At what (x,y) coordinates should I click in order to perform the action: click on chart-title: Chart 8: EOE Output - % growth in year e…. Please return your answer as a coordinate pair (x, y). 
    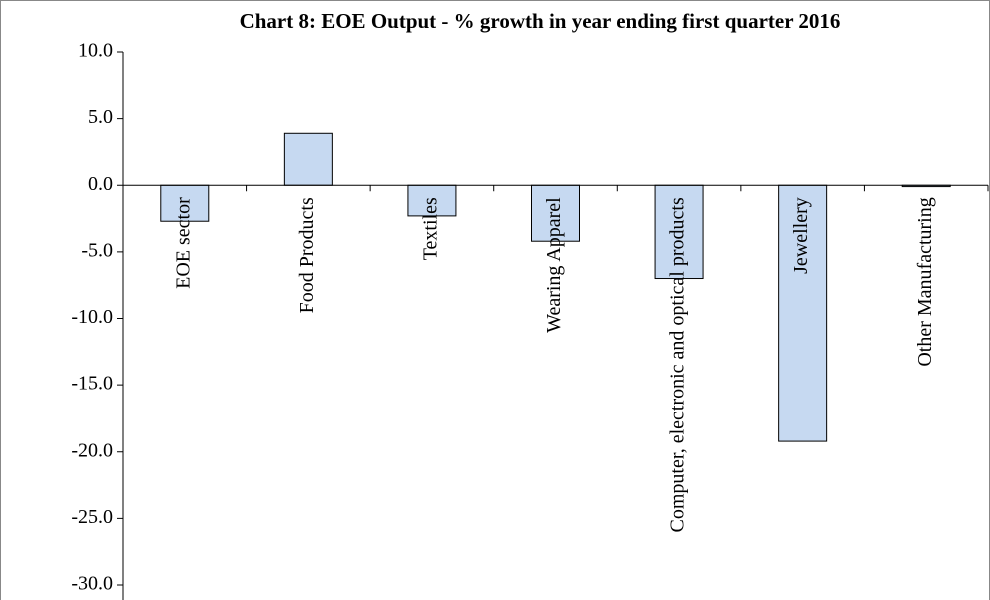
    Looking at the image, I should click on (540, 21).